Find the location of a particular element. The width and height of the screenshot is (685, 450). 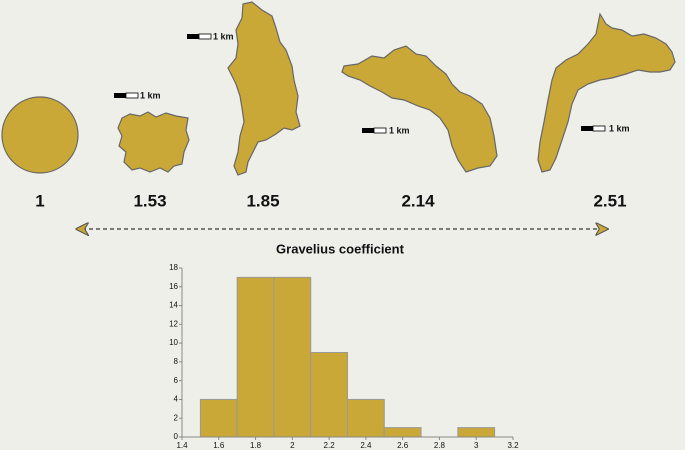

y-tick-label: 10 is located at coordinates (173, 342).